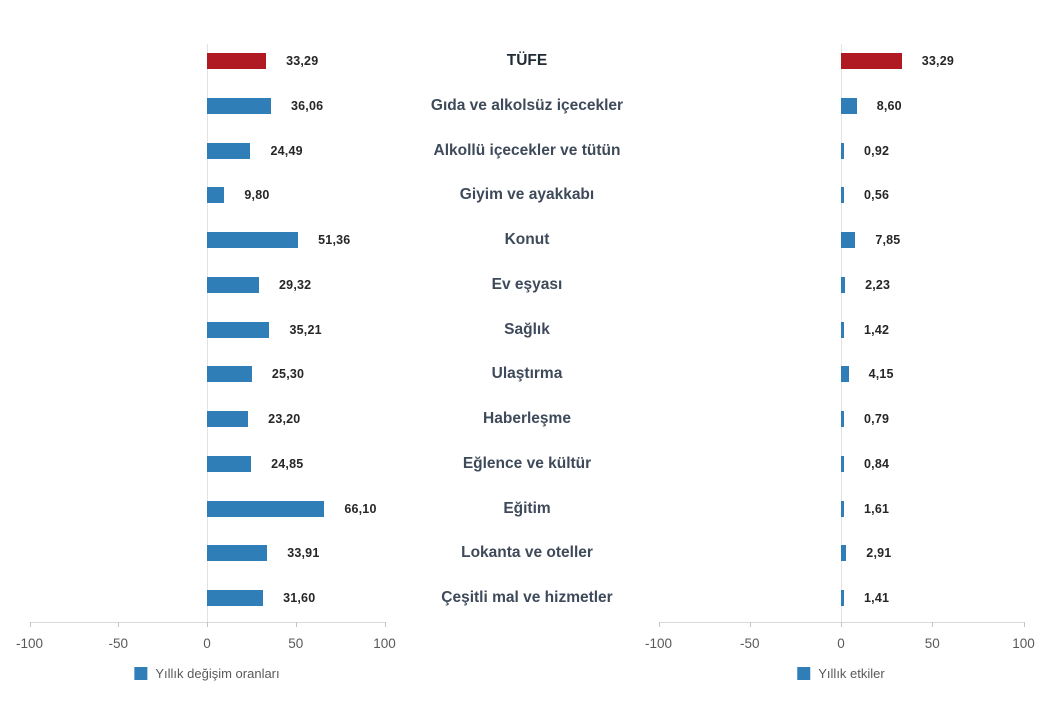 The image size is (1052, 720). What do you see at coordinates (299, 598) in the screenshot?
I see `bar-value-label: 31,60` at bounding box center [299, 598].